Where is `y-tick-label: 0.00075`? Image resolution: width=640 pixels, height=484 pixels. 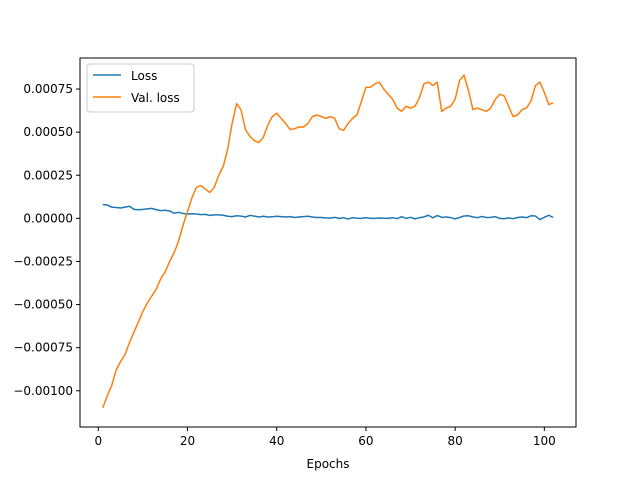
y-tick-label: 0.00075 is located at coordinates (48, 89).